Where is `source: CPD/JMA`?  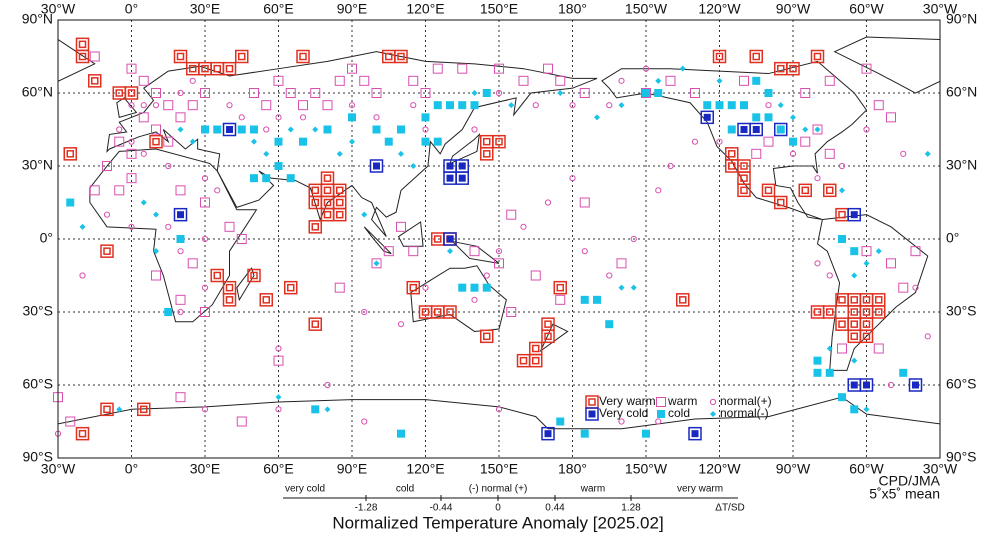 source: CPD/JMA is located at coordinates (910, 481).